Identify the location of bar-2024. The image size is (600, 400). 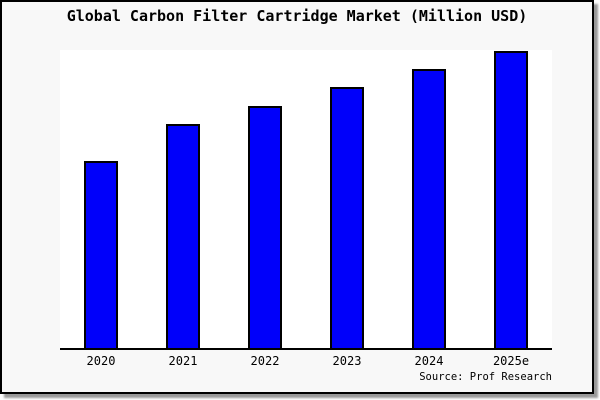
(429, 208).